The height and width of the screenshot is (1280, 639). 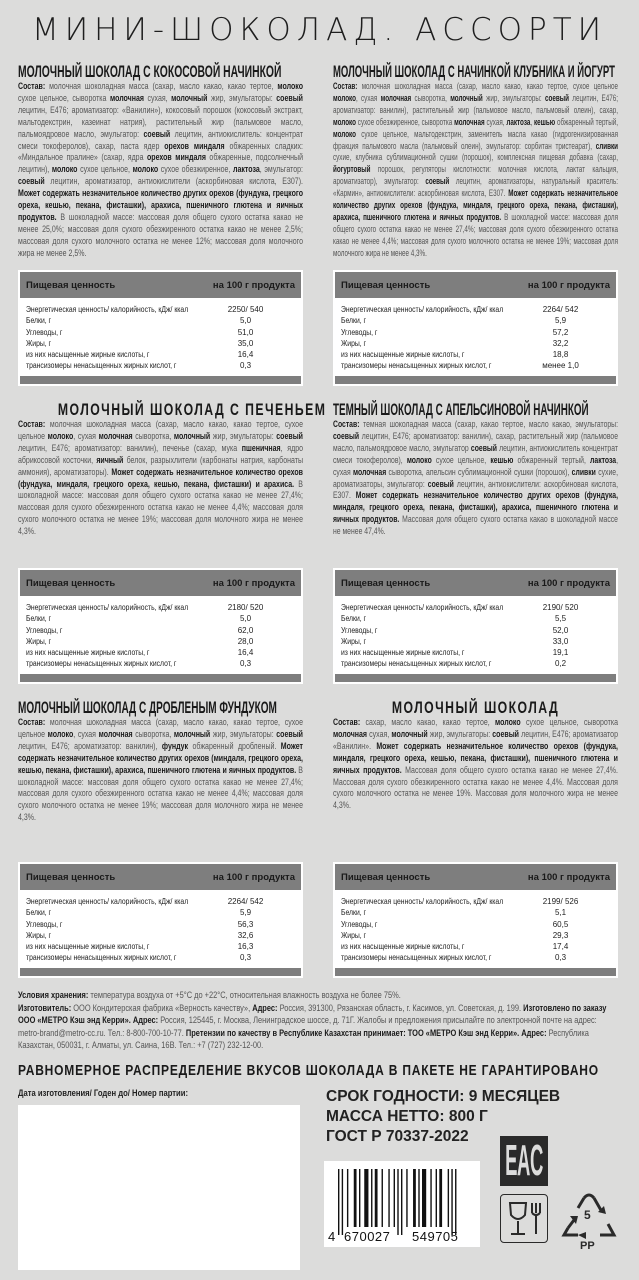 I want to click on recycling-icon: 5 PP, so click(x=589, y=1223).